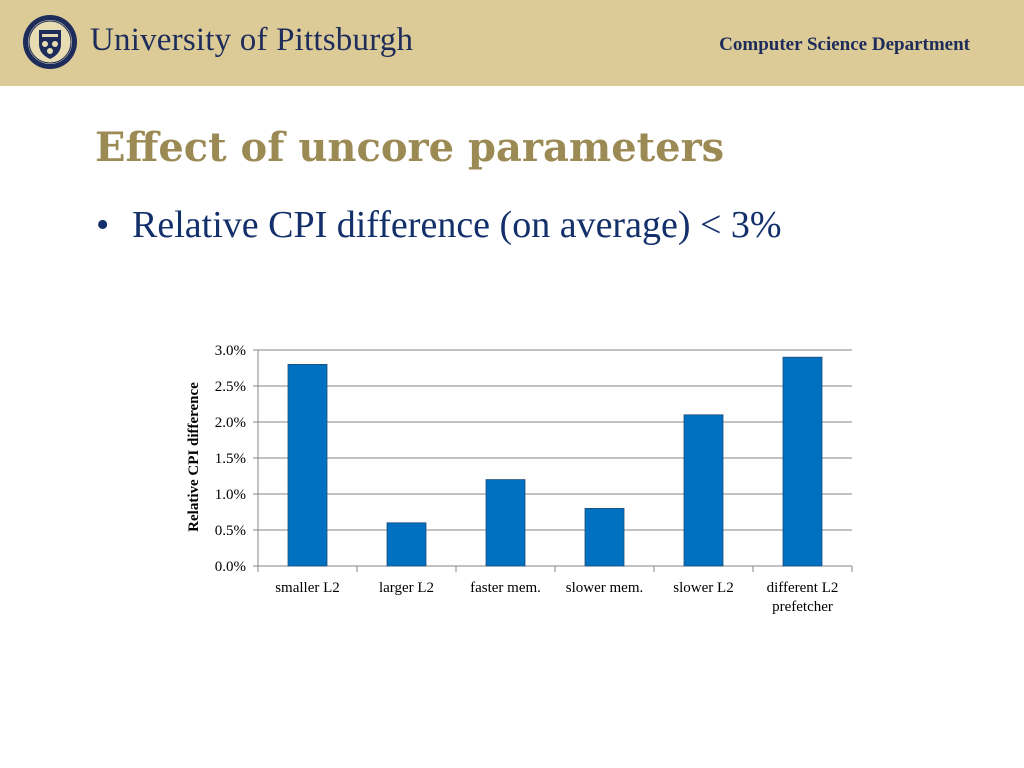  I want to click on x-tick-label: smaller L2, so click(307, 588).